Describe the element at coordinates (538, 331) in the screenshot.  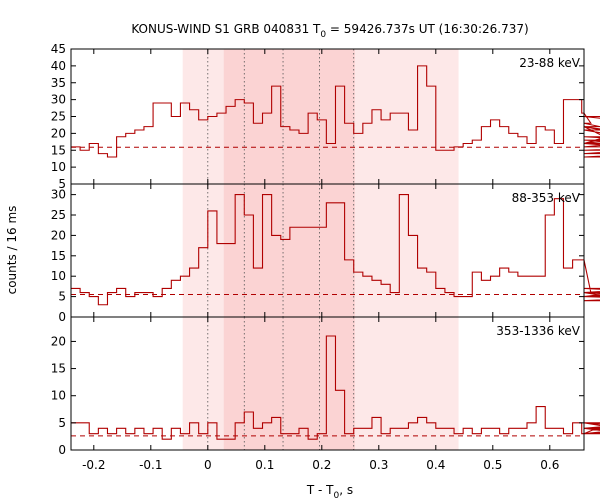
I see `energy-band-label: 353-1336 keV` at that location.